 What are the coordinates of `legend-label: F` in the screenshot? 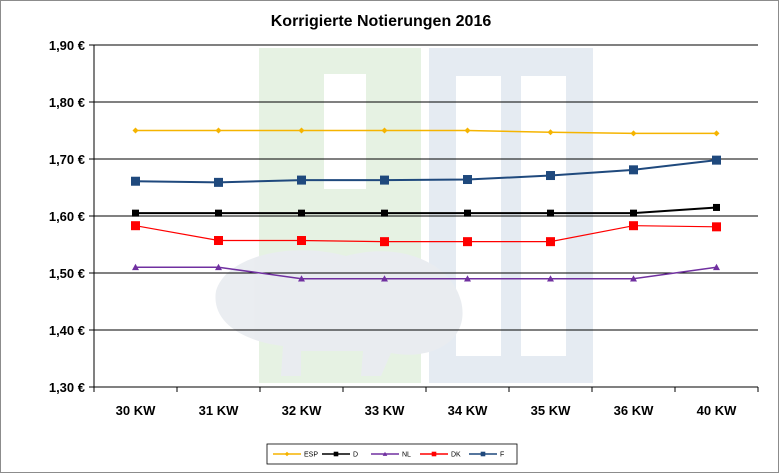 It's located at (502, 455).